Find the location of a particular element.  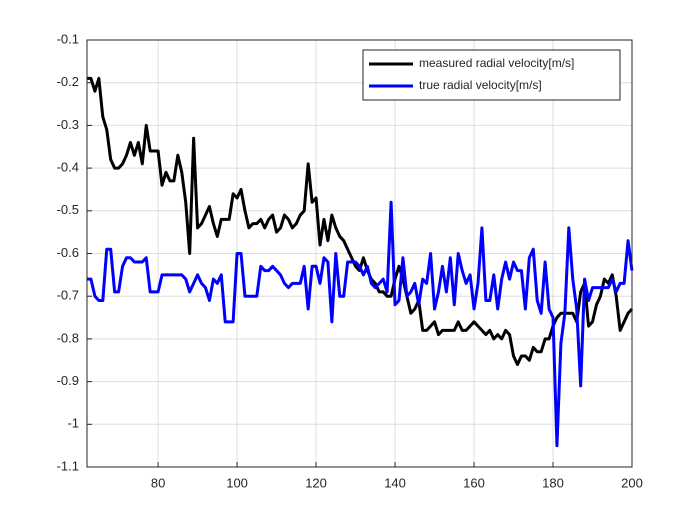

y-tick-label: -1.1 is located at coordinates (68, 465).